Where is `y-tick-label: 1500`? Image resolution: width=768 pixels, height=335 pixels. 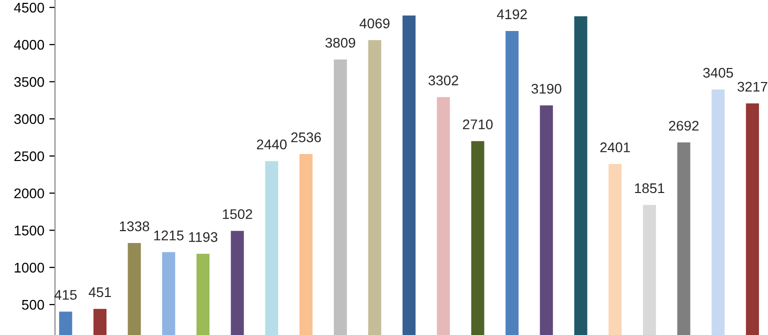 y-tick-label: 1500 is located at coordinates (29, 231).